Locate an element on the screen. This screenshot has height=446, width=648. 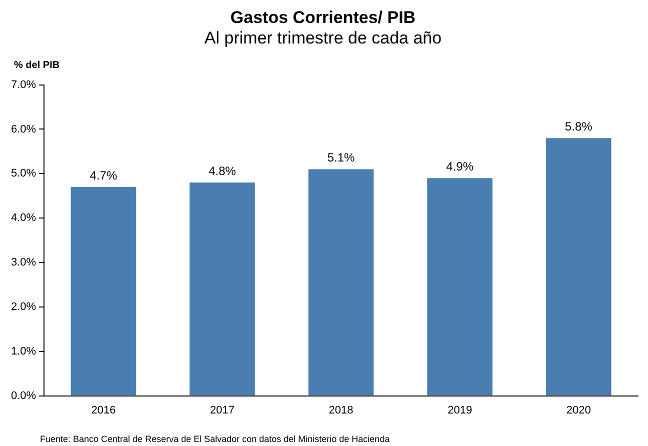
y-tick-label: 4.0% is located at coordinates (23, 218).